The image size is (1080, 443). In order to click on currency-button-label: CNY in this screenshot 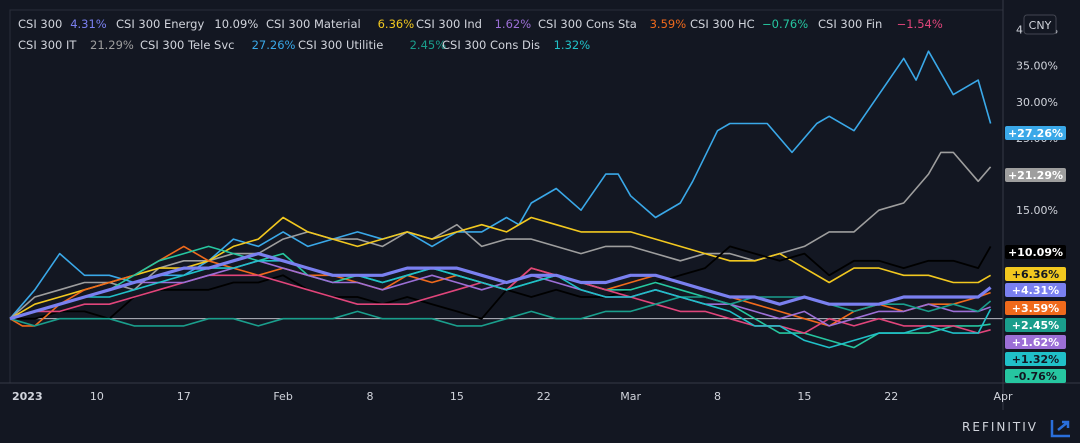, I will do `click(1040, 25)`.